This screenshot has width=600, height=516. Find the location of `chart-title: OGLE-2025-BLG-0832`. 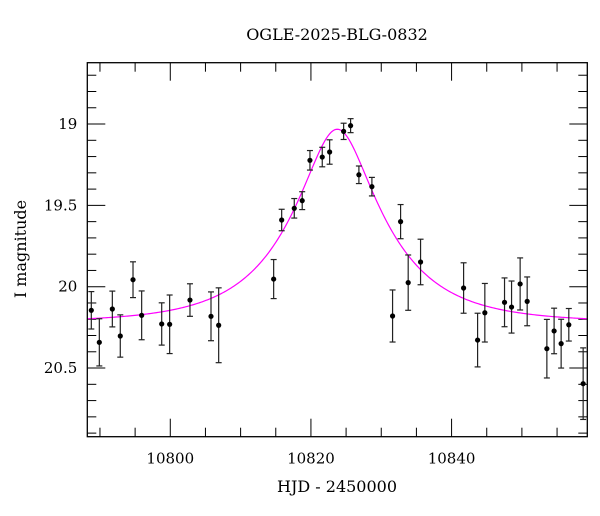

chart-title: OGLE-2025-BLG-0832 is located at coordinates (337, 34).